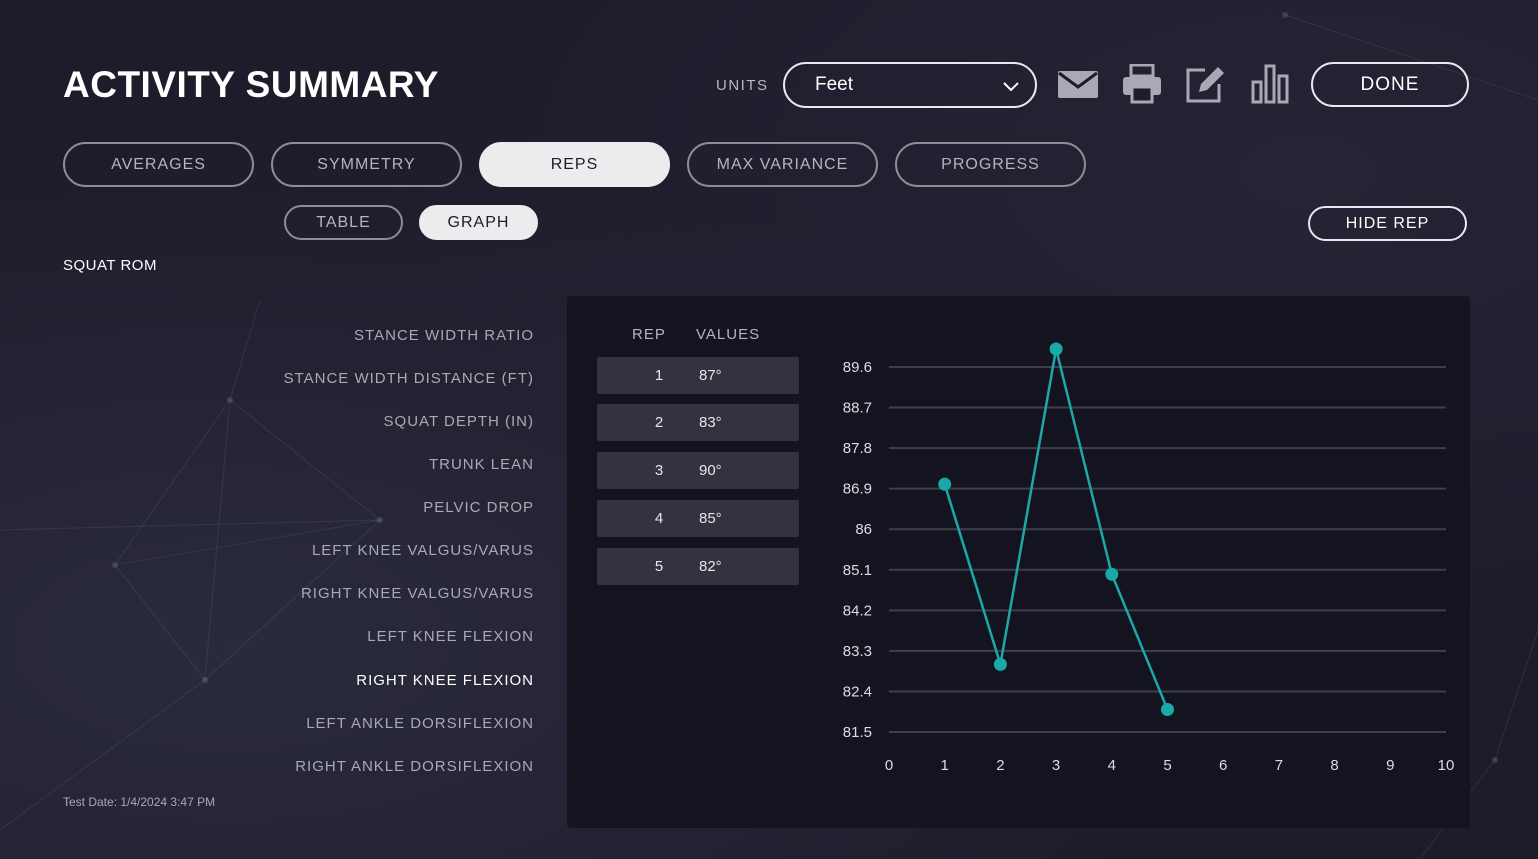 This screenshot has height=859, width=1538. What do you see at coordinates (857, 489) in the screenshot?
I see `y-tick-label: 86.9` at bounding box center [857, 489].